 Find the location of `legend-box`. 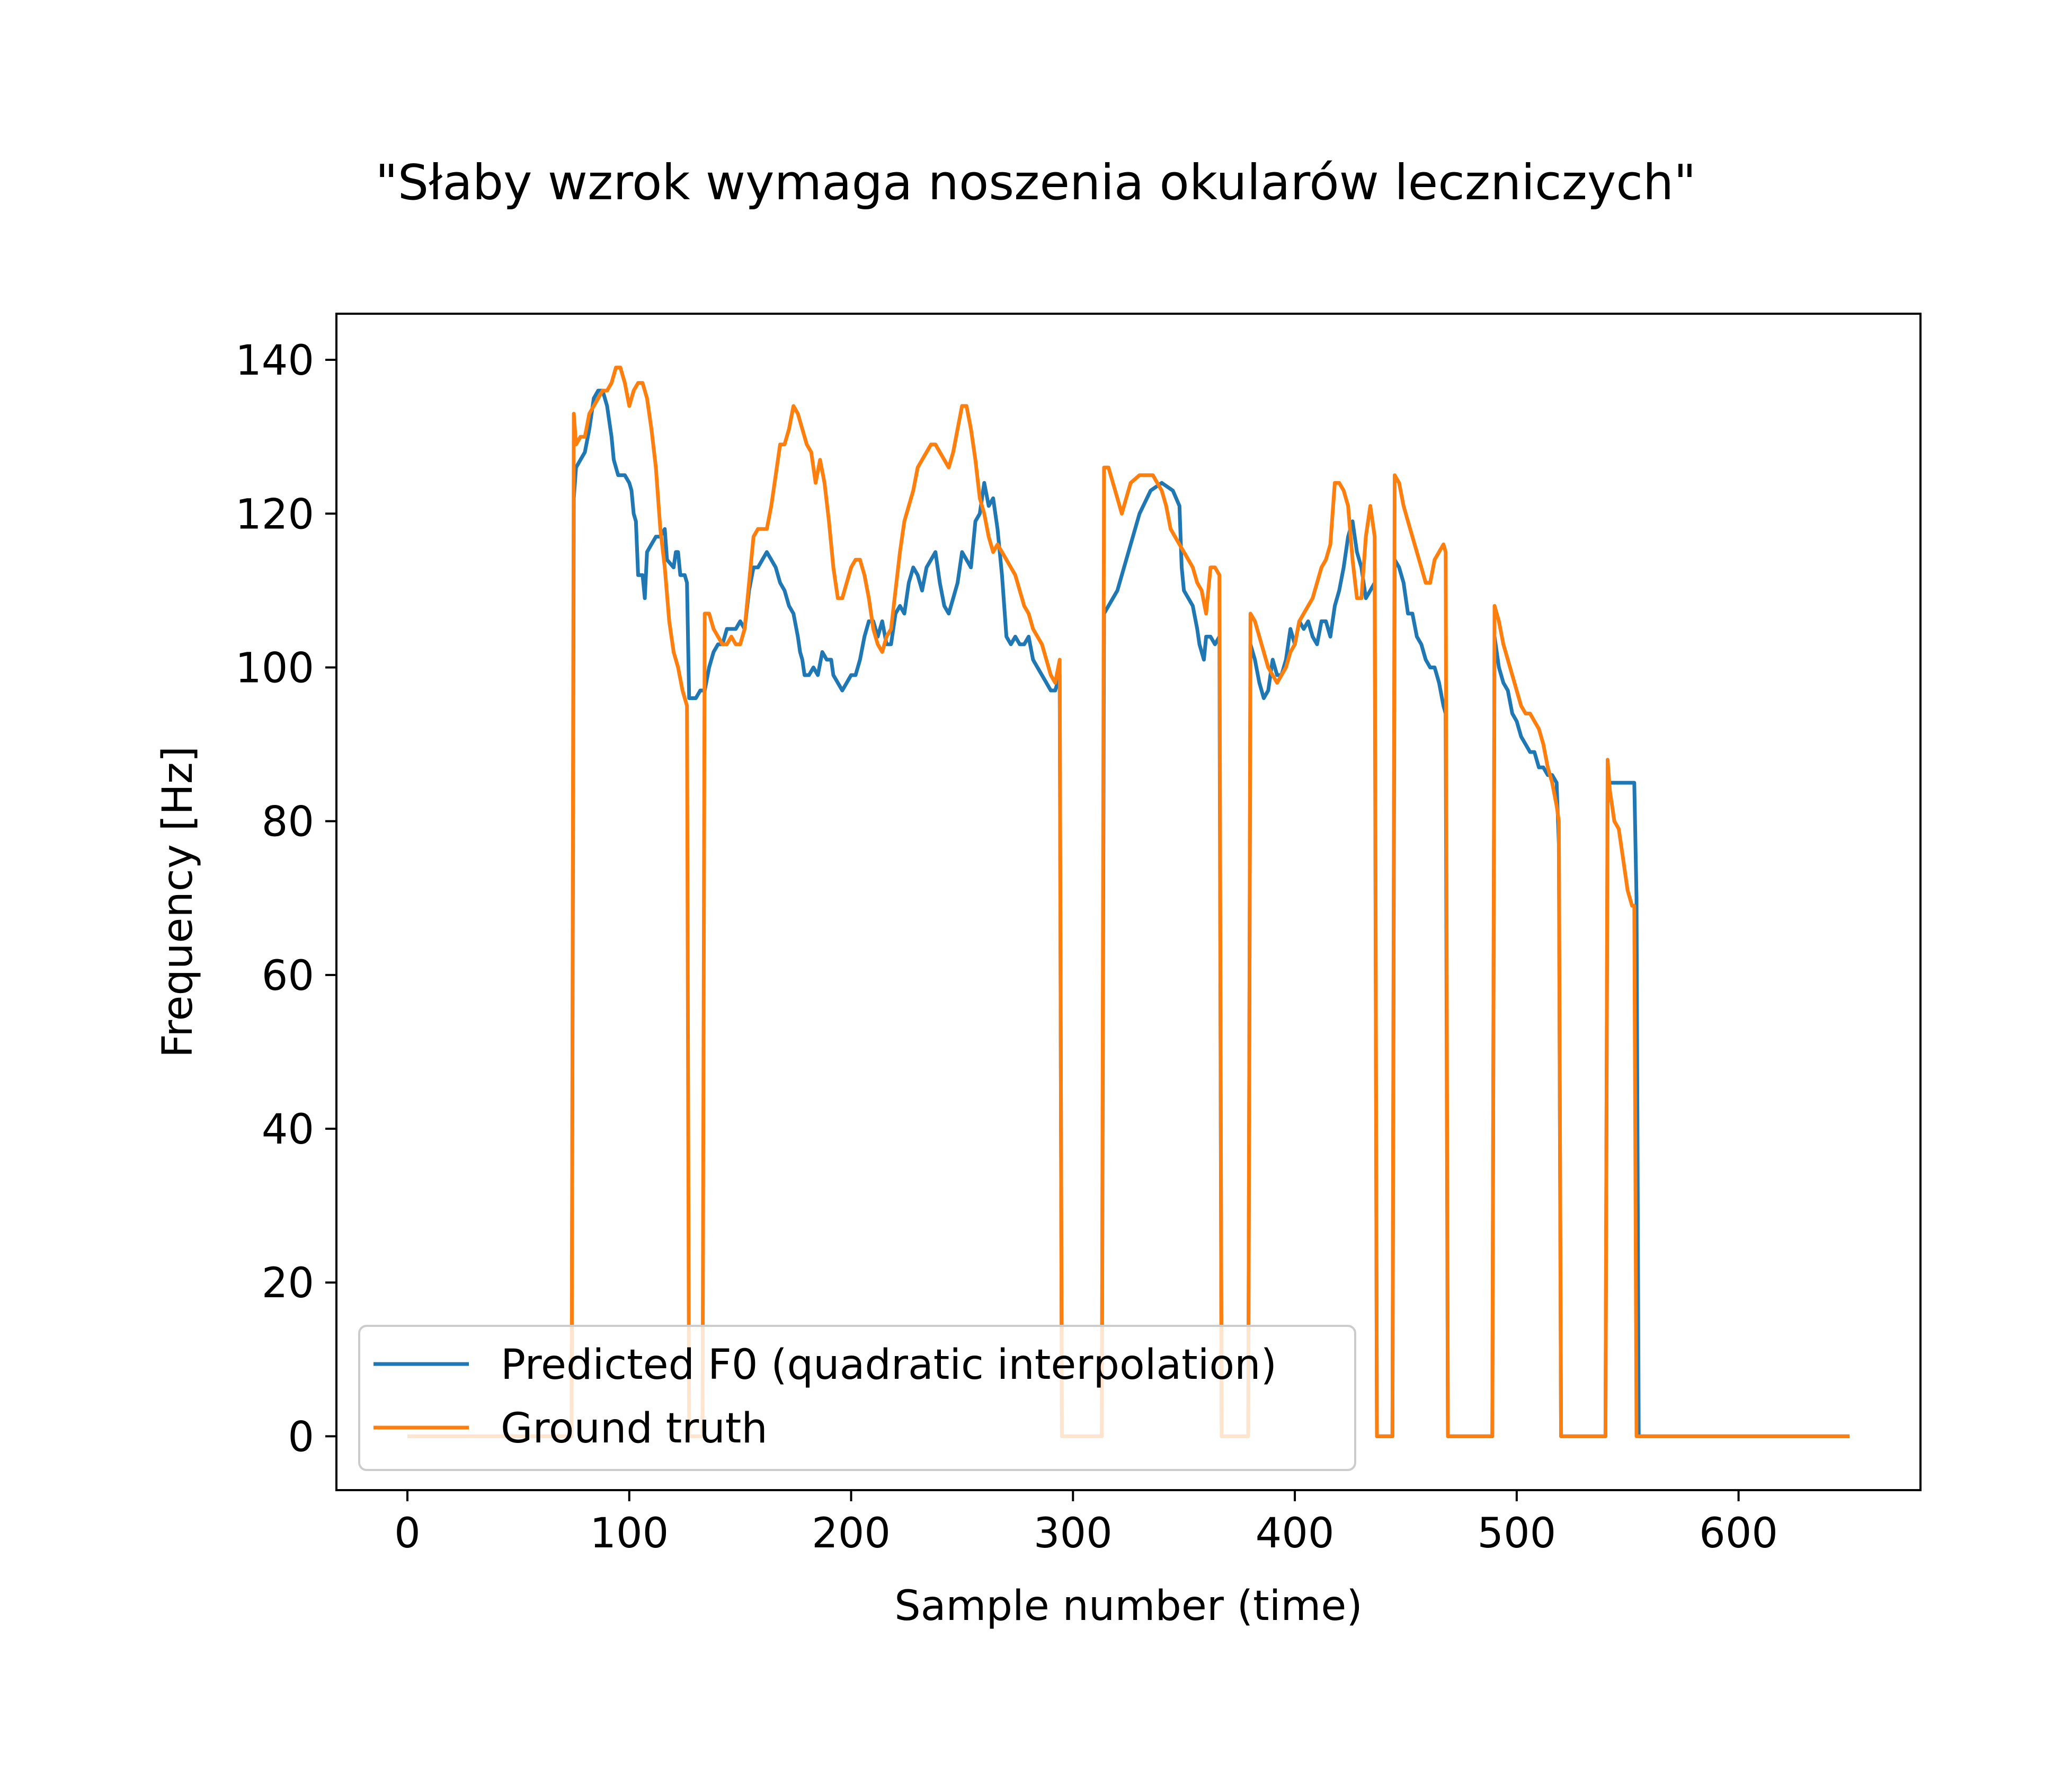

legend-box is located at coordinates (857, 1398).